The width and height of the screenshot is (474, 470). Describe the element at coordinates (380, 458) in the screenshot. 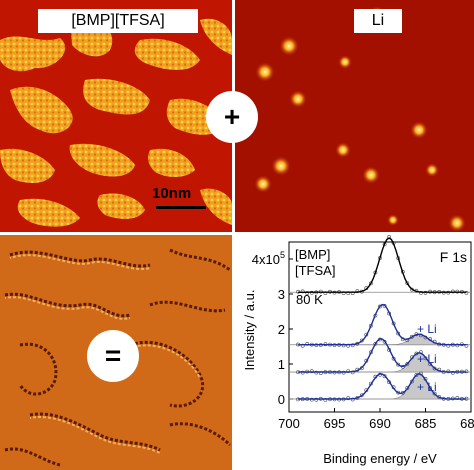

I see `x-axis-label: Binding energy / eV` at that location.